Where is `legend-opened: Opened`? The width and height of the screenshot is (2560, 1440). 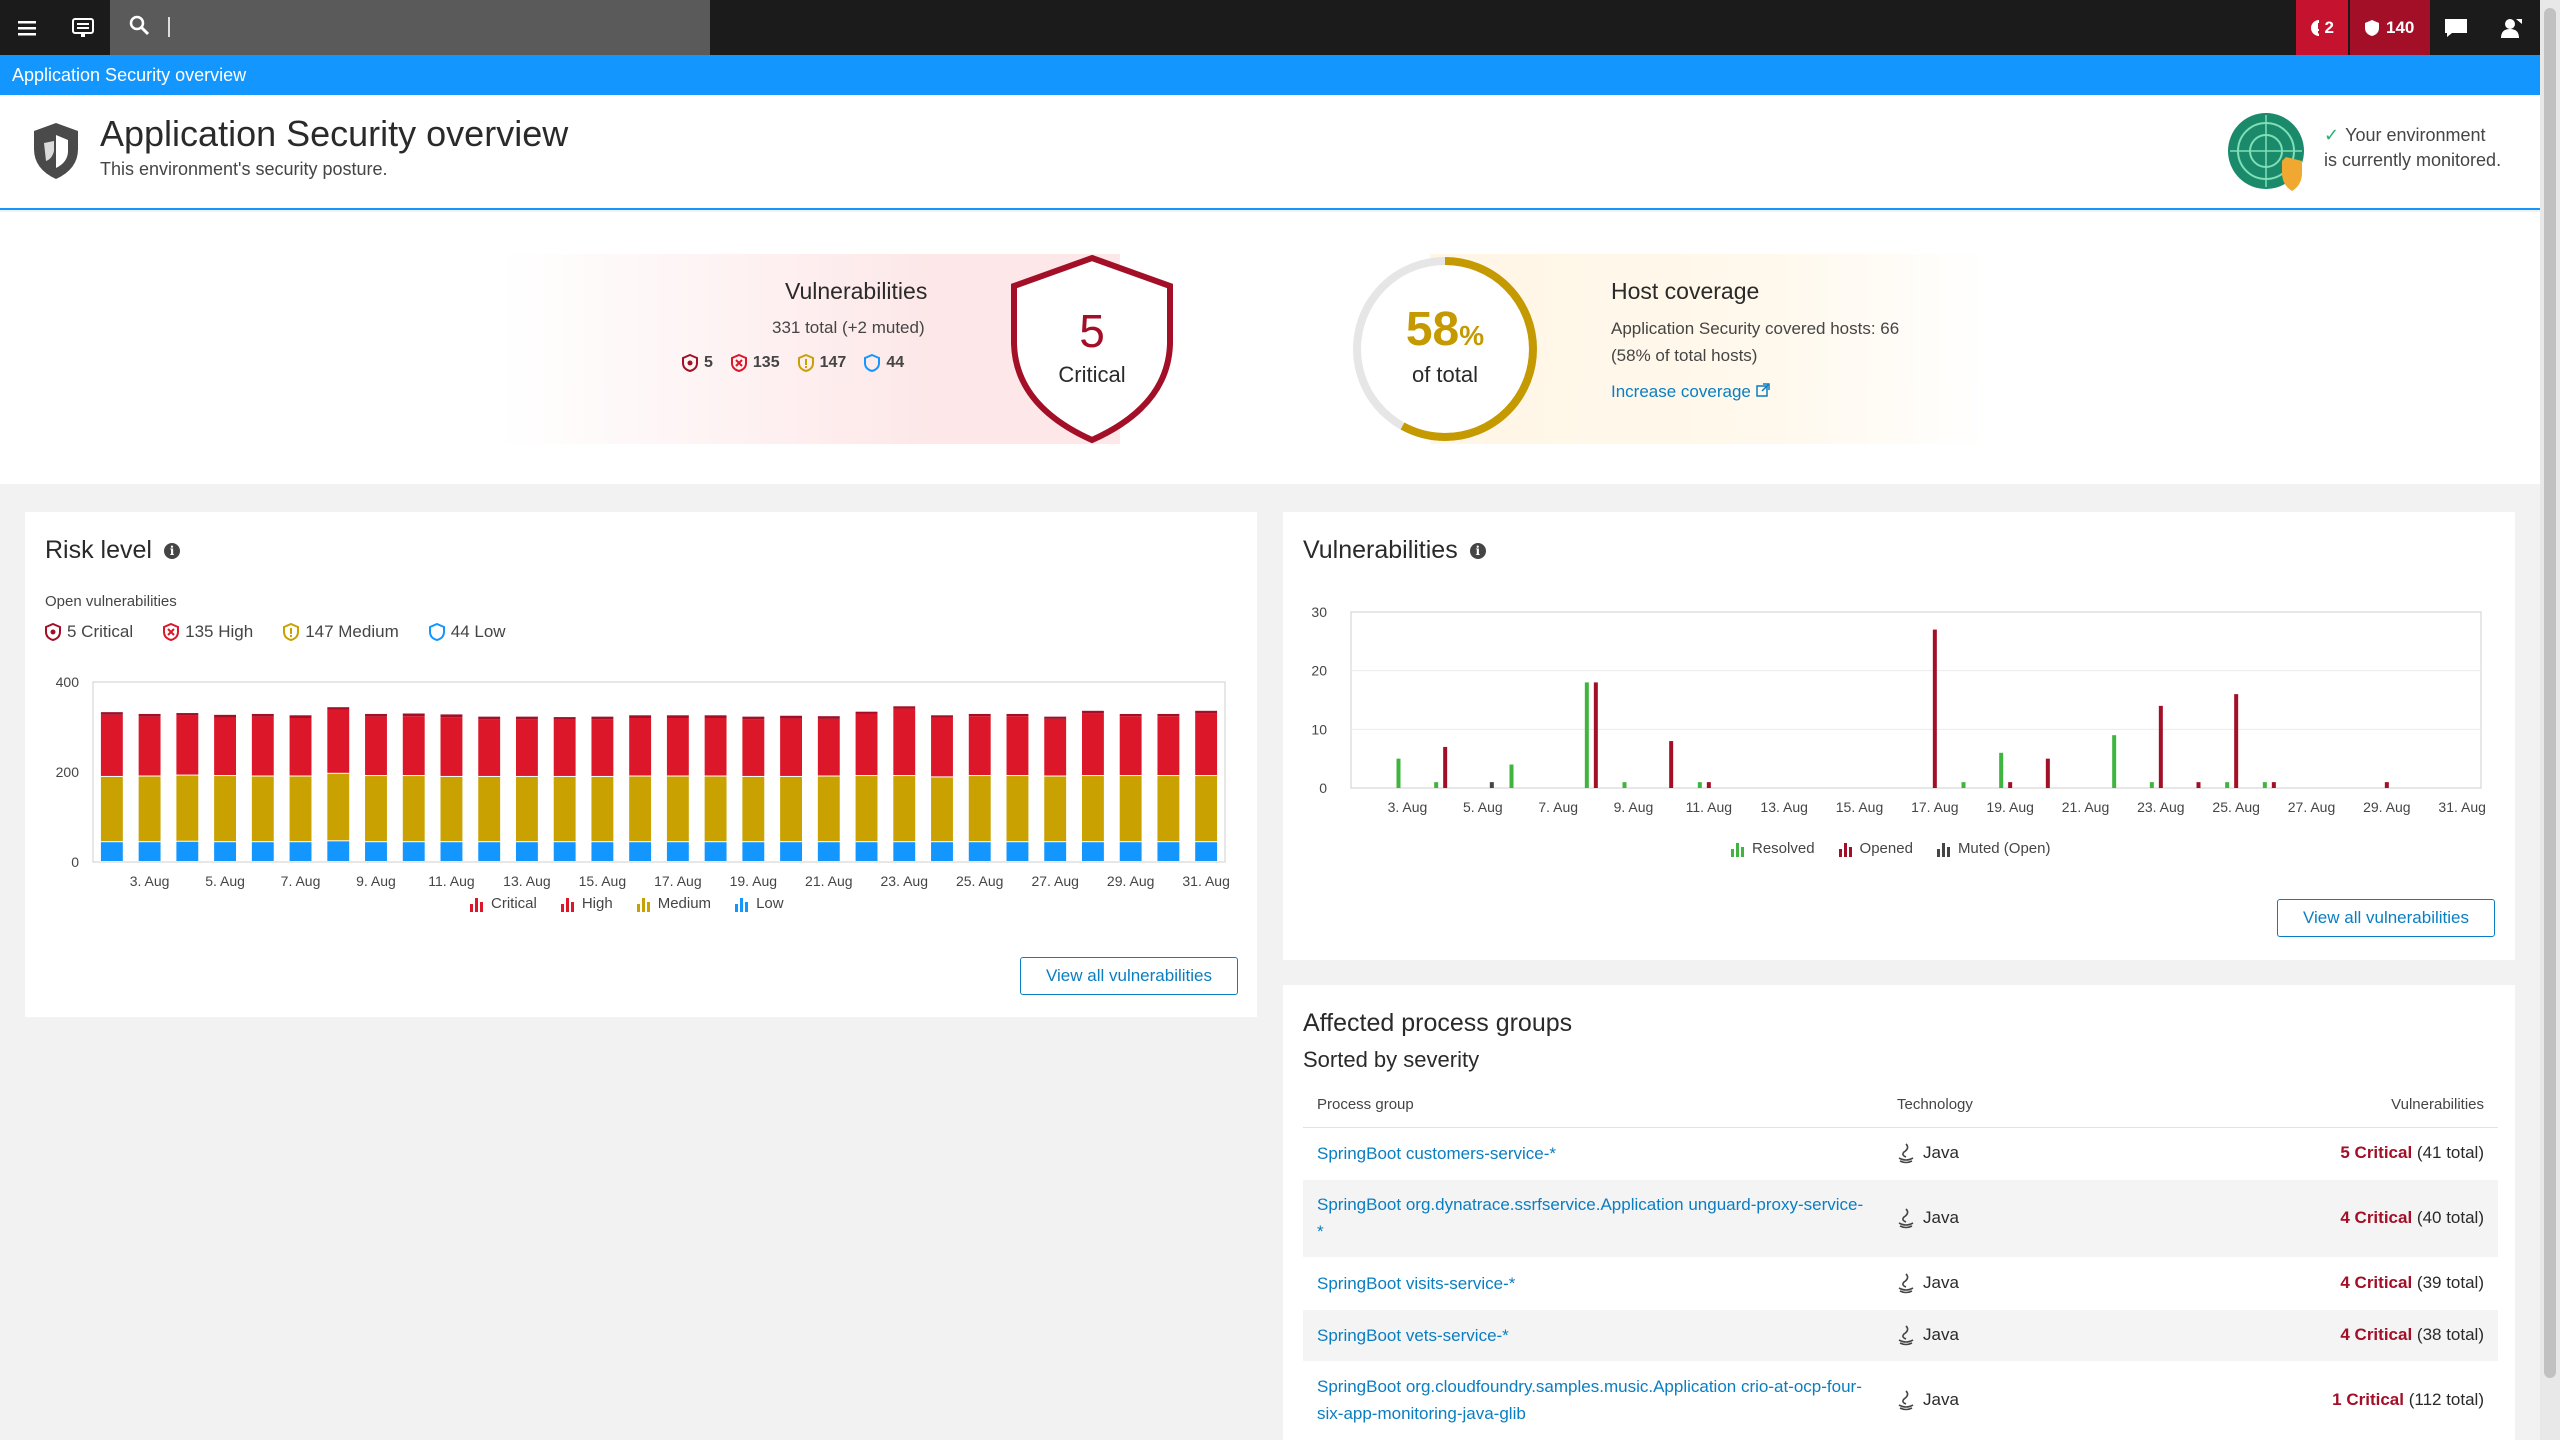
legend-opened: Opened is located at coordinates (1875, 848).